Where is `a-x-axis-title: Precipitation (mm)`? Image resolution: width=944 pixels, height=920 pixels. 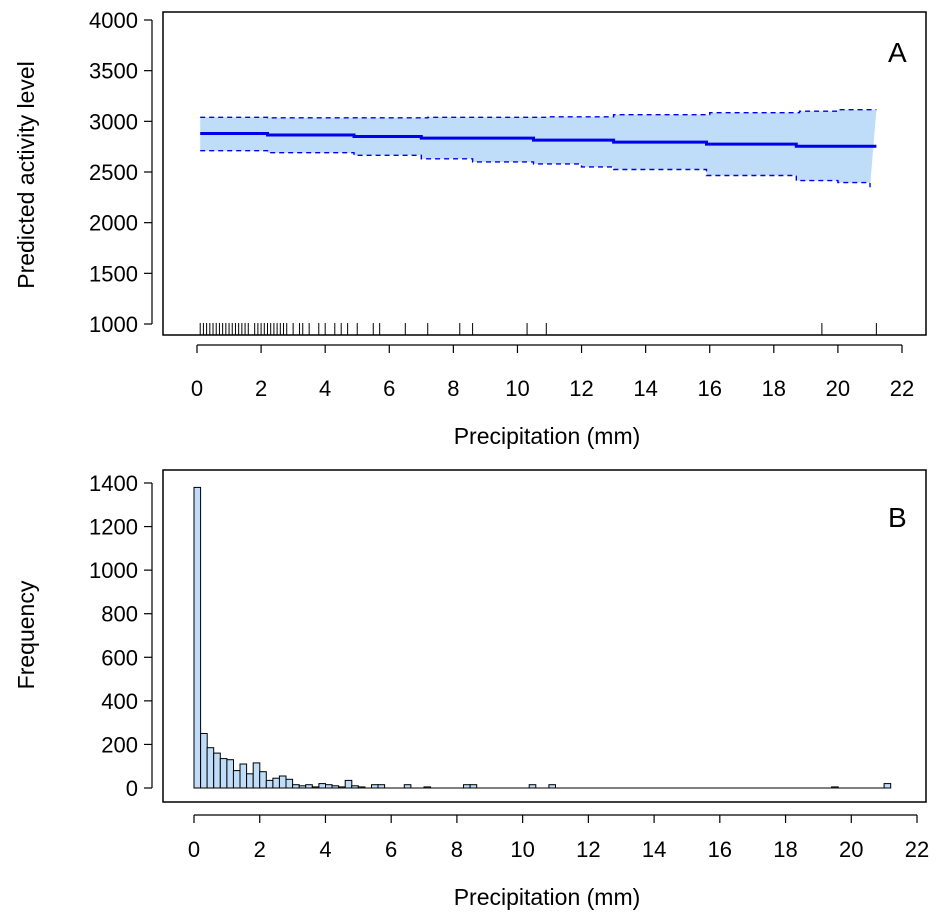 a-x-axis-title: Precipitation (mm) is located at coordinates (547, 436).